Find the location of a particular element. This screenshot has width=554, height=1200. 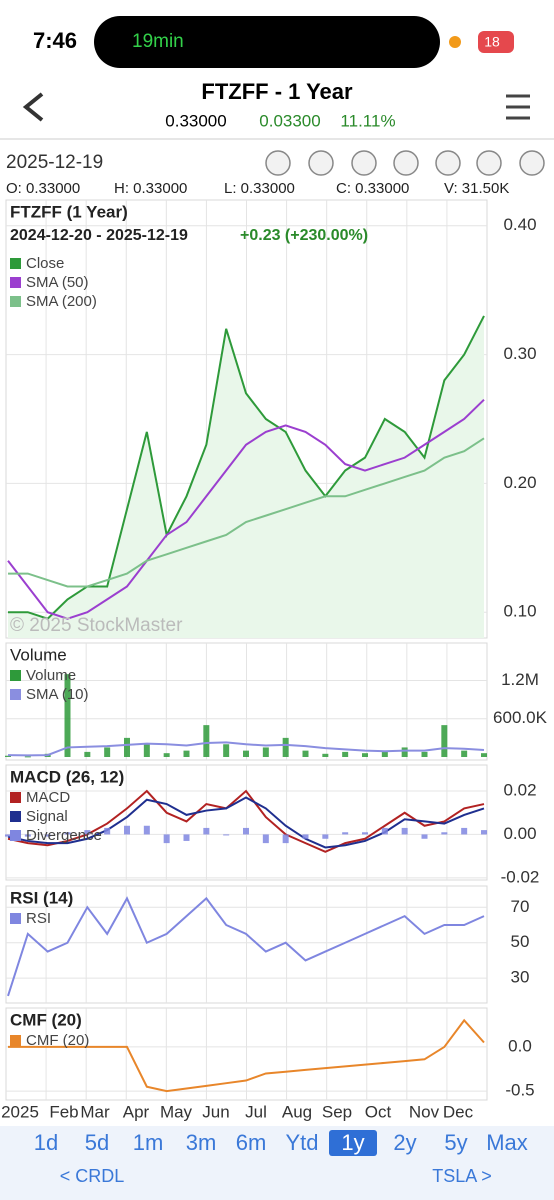

range-selected is located at coordinates (353, 1143).